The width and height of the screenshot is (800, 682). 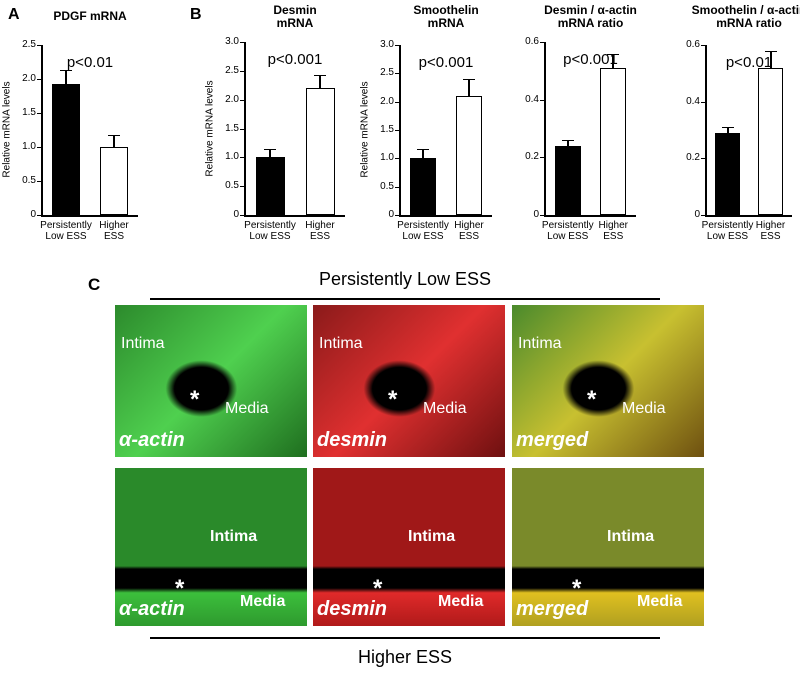 I want to click on y-tick-label: 2.5, so click(x=29, y=44).